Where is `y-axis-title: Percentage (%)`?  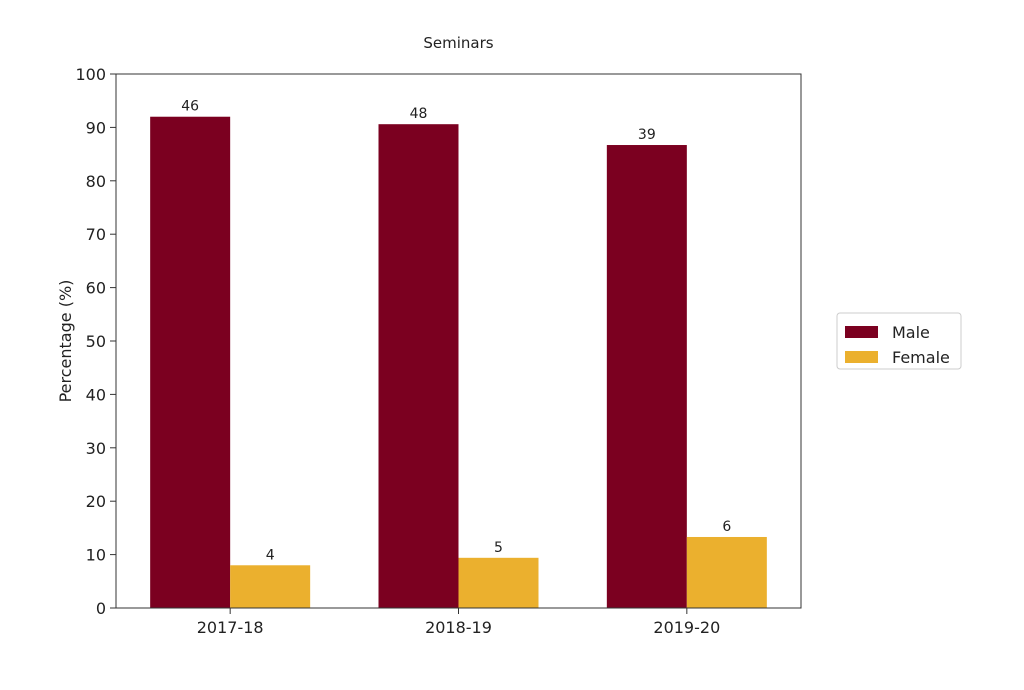 y-axis-title: Percentage (%) is located at coordinates (65, 341).